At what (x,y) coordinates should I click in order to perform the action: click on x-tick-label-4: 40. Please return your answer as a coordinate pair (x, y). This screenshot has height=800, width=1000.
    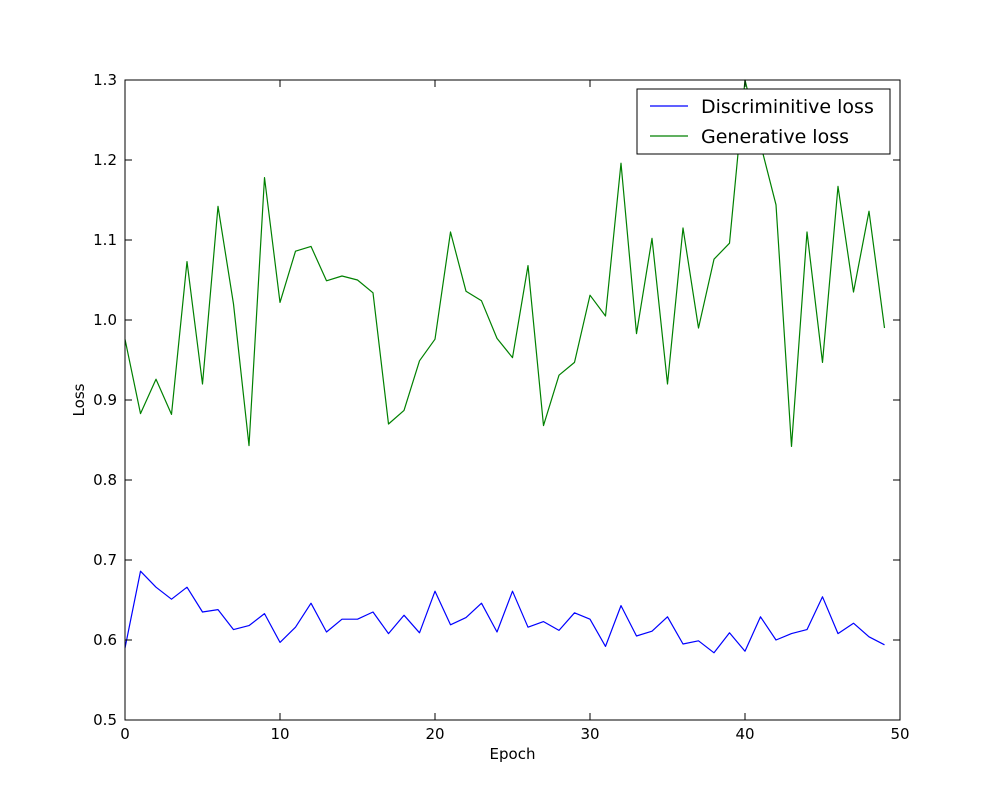
    Looking at the image, I should click on (744, 734).